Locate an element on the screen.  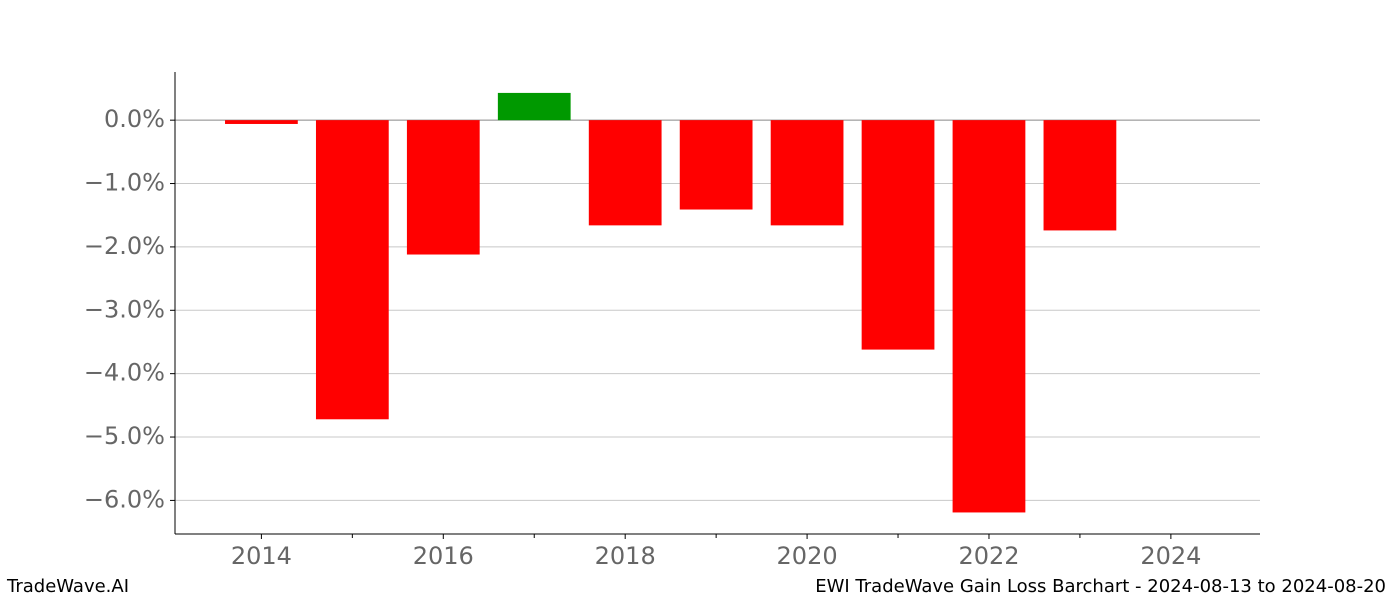
x-tick-label: 2016 is located at coordinates (443, 556).